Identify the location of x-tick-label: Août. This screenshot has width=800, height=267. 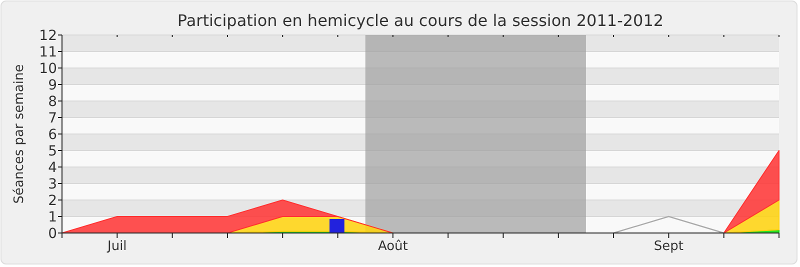
(393, 246).